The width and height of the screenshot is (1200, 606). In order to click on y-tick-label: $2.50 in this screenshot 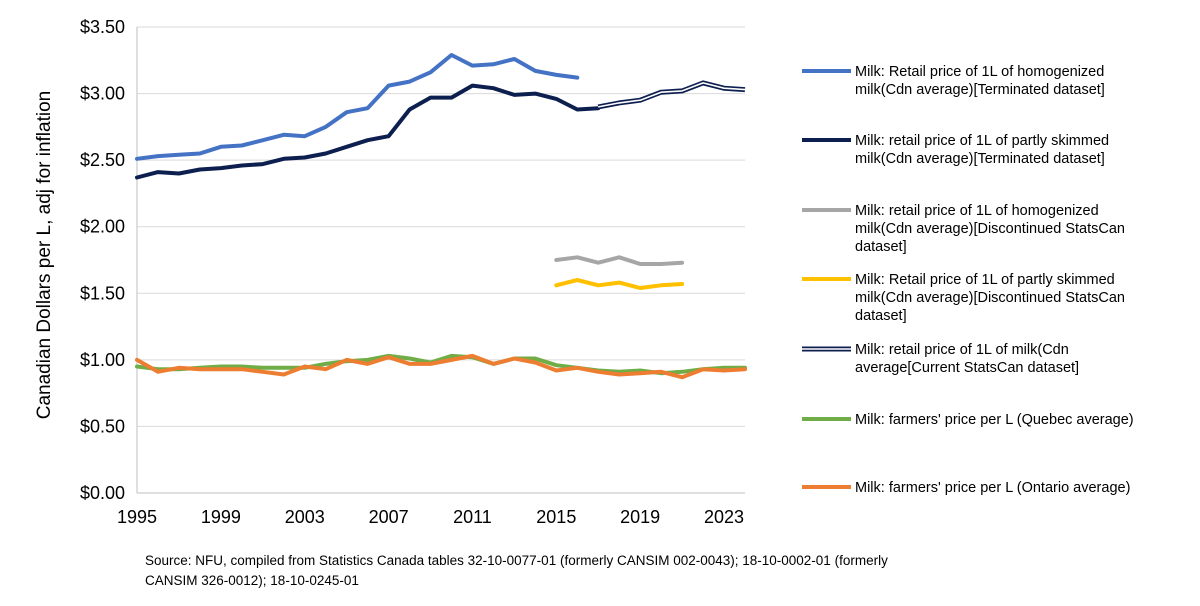, I will do `click(102, 160)`.